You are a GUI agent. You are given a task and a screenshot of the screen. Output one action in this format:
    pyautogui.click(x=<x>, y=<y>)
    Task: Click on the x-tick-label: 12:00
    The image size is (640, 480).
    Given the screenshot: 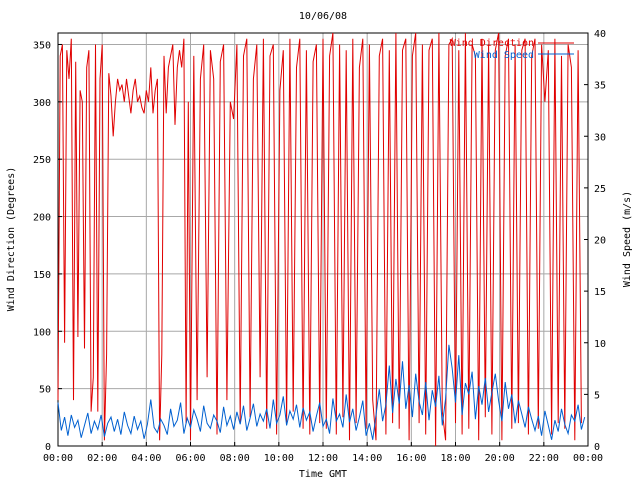 What is the action you would take?
    pyautogui.click(x=323, y=458)
    